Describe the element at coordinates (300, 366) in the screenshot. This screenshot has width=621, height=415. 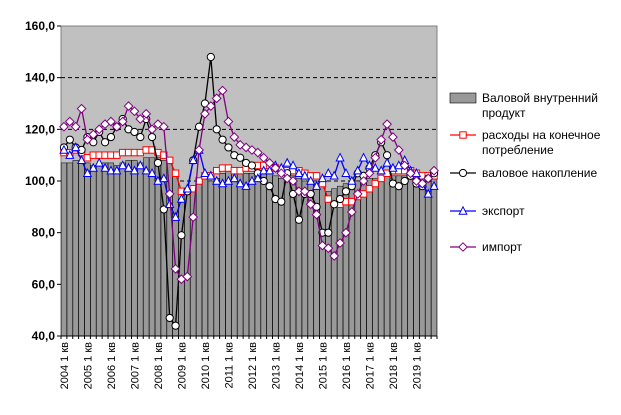
I see `x-tick-label: 2014 1 кв` at that location.